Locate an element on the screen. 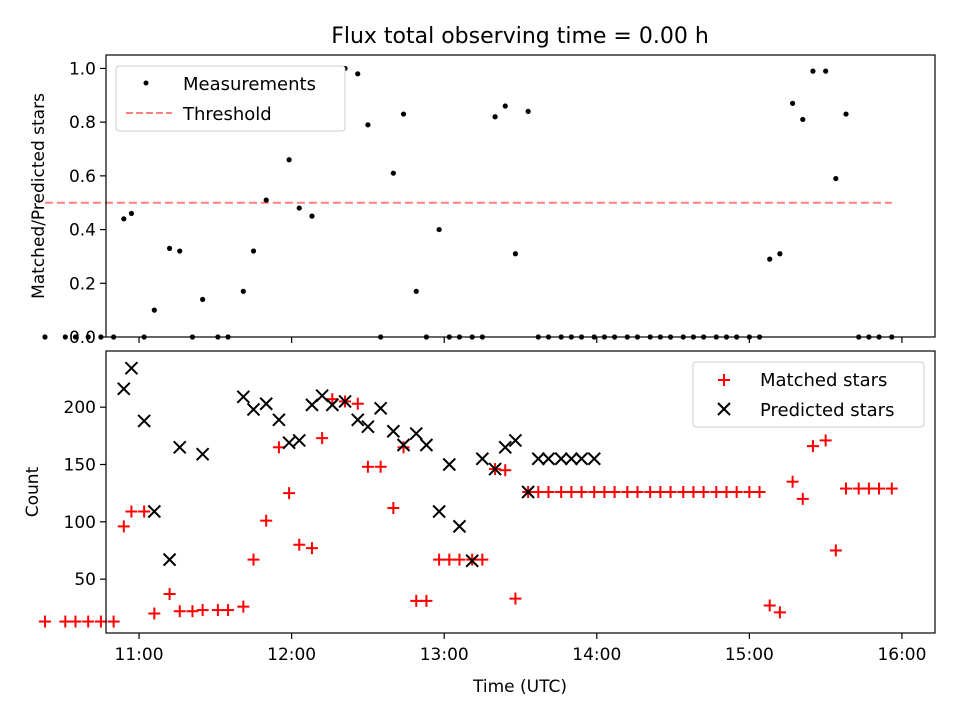  top-legend-box is located at coordinates (230, 98).